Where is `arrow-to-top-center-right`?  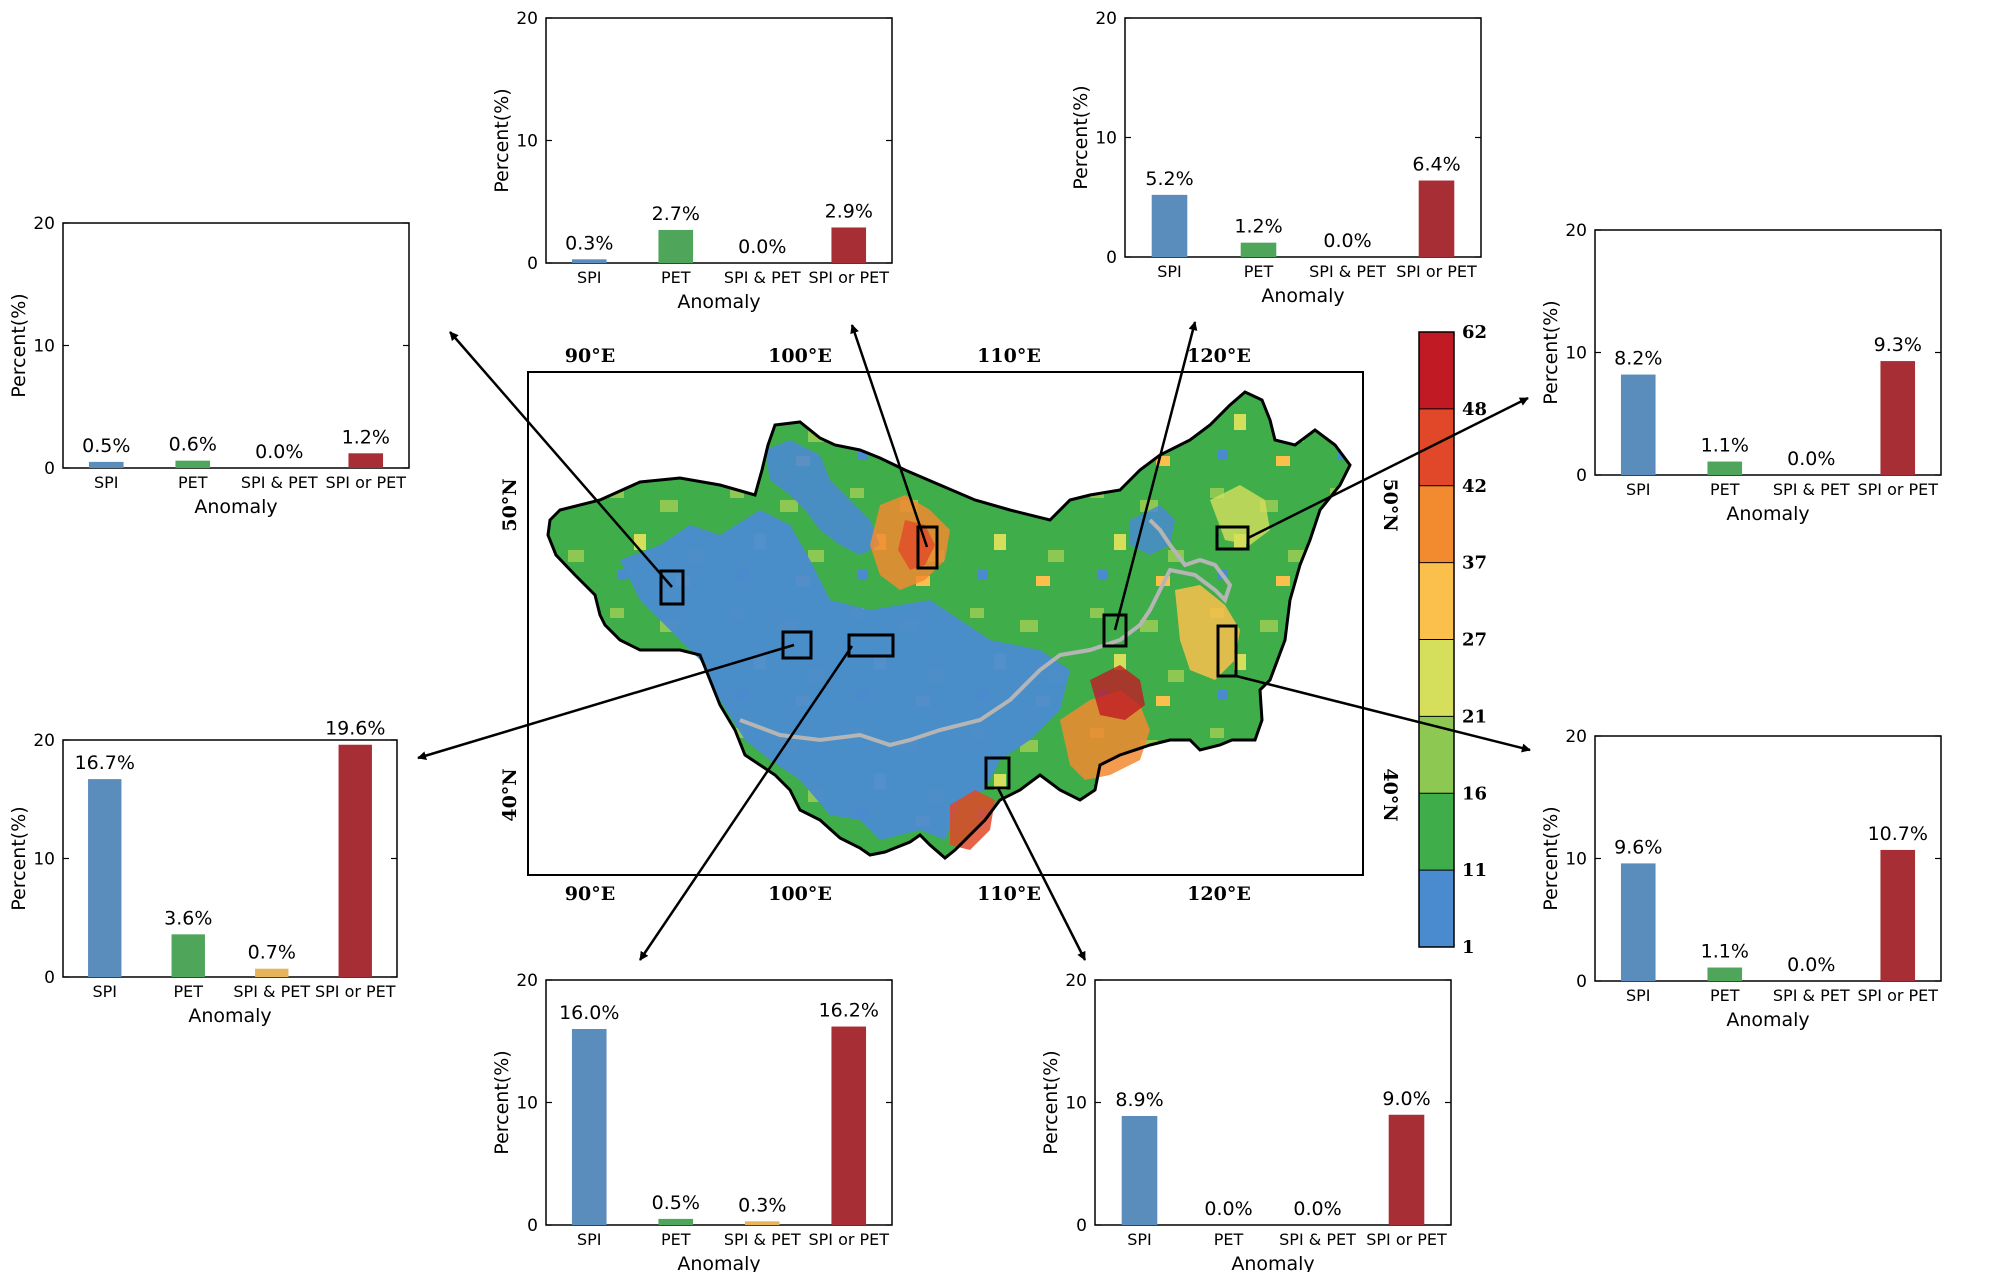
arrow-to-top-center-right is located at coordinates (1155, 476).